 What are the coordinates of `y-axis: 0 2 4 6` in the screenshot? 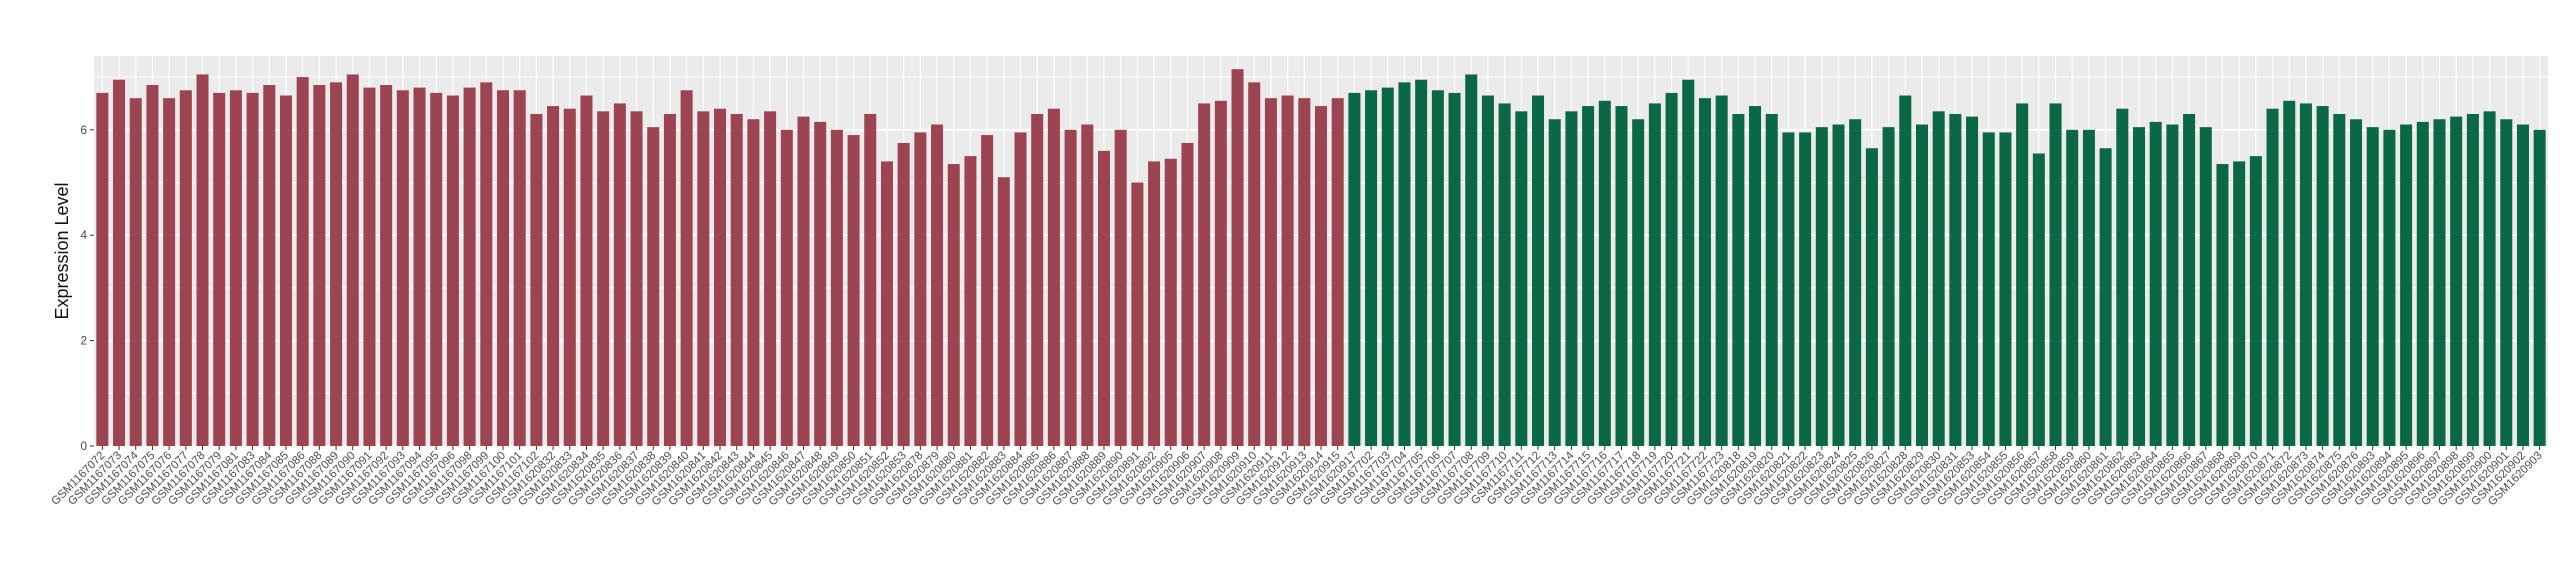 It's located at (87, 288).